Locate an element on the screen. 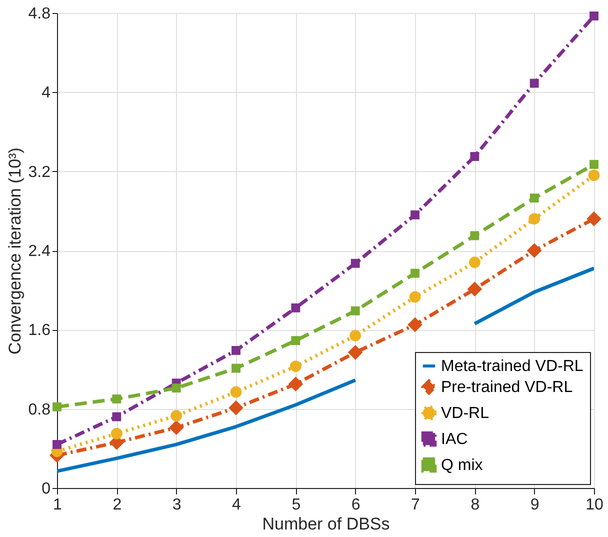  y-tick-label: 2.4 is located at coordinates (39, 251).